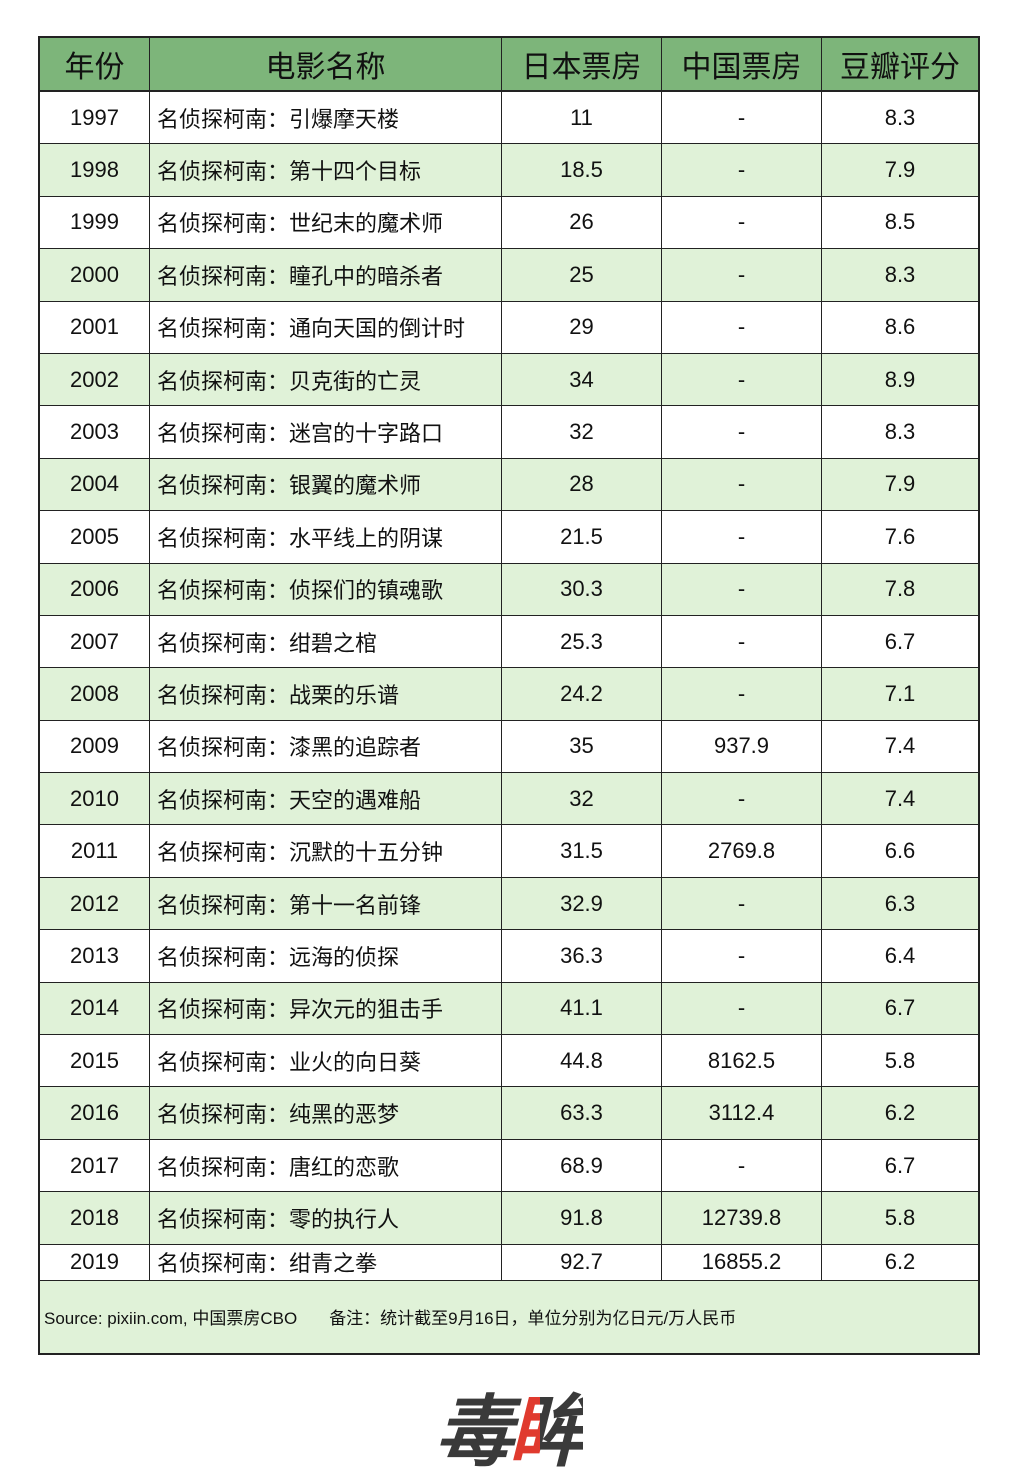  I want to click on brand-logo: 毒眸, so click(509, 1426).